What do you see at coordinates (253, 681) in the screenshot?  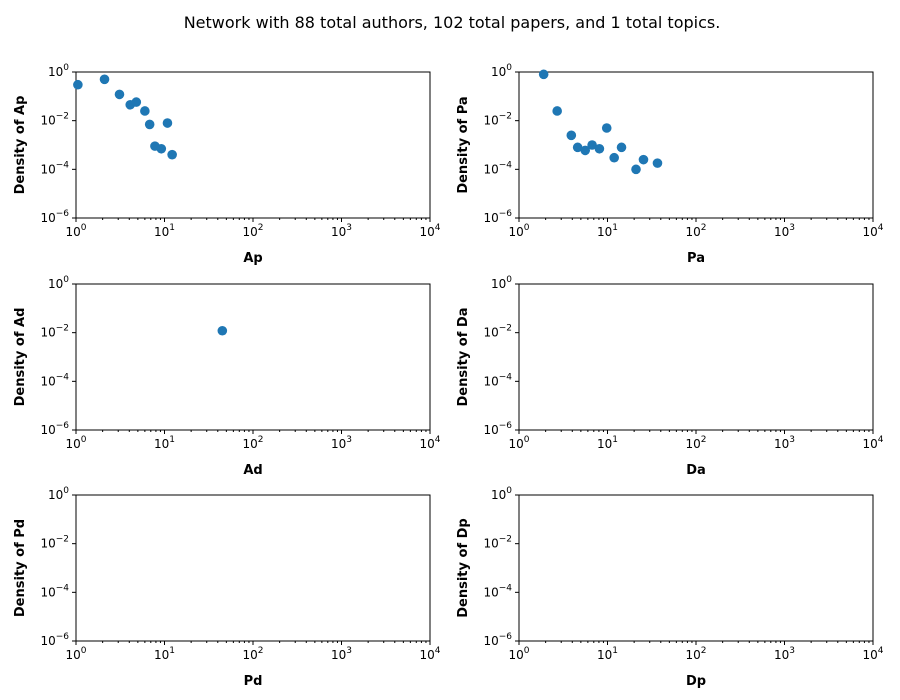 I see `x-axis-label: Pd` at bounding box center [253, 681].